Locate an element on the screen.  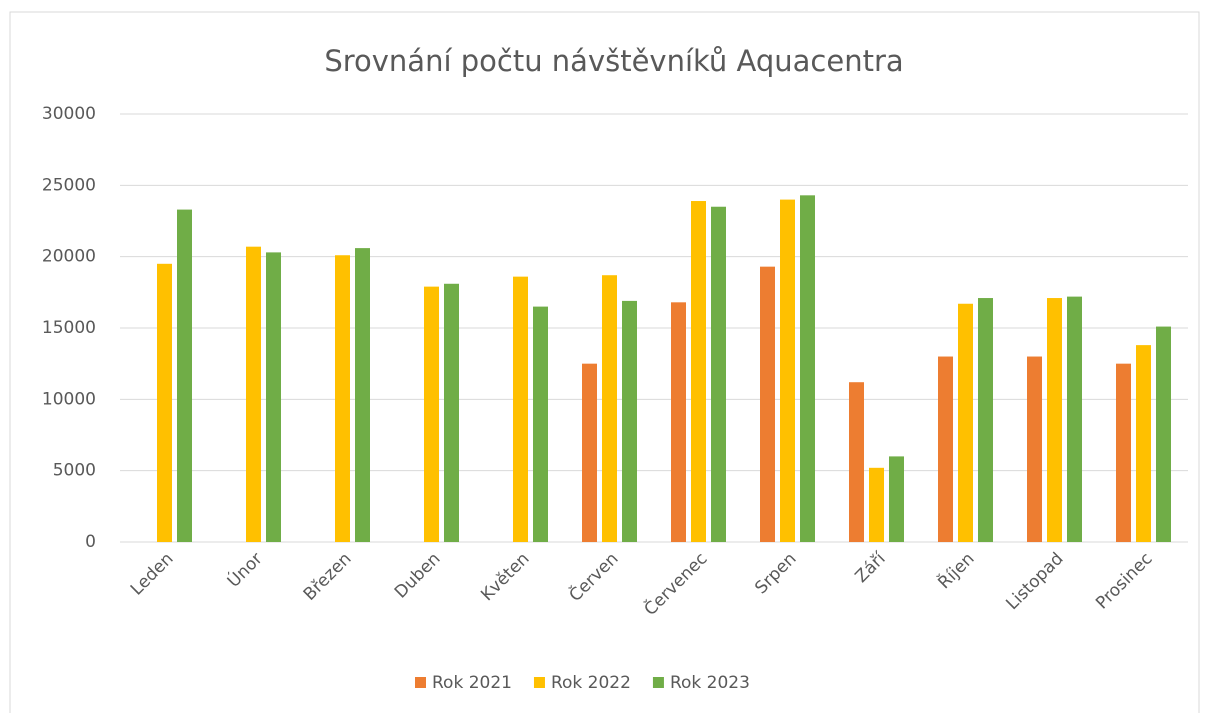
legend-label: Rok 2022 is located at coordinates (591, 683).